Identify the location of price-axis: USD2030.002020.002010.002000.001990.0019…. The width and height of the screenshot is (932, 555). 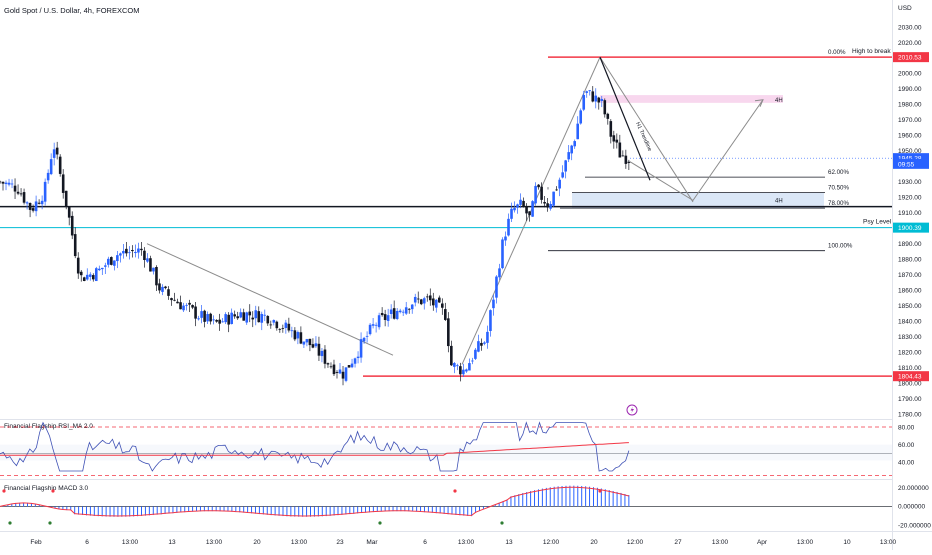
(911, 211).